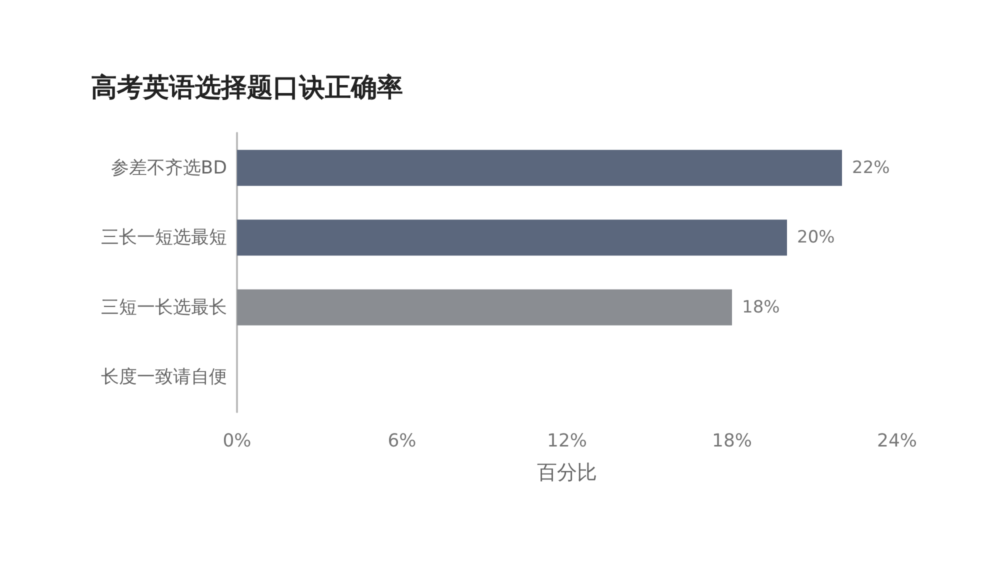 The width and height of the screenshot is (982, 578). Describe the element at coordinates (402, 441) in the screenshot. I see `x-tick-label: 6%` at that location.